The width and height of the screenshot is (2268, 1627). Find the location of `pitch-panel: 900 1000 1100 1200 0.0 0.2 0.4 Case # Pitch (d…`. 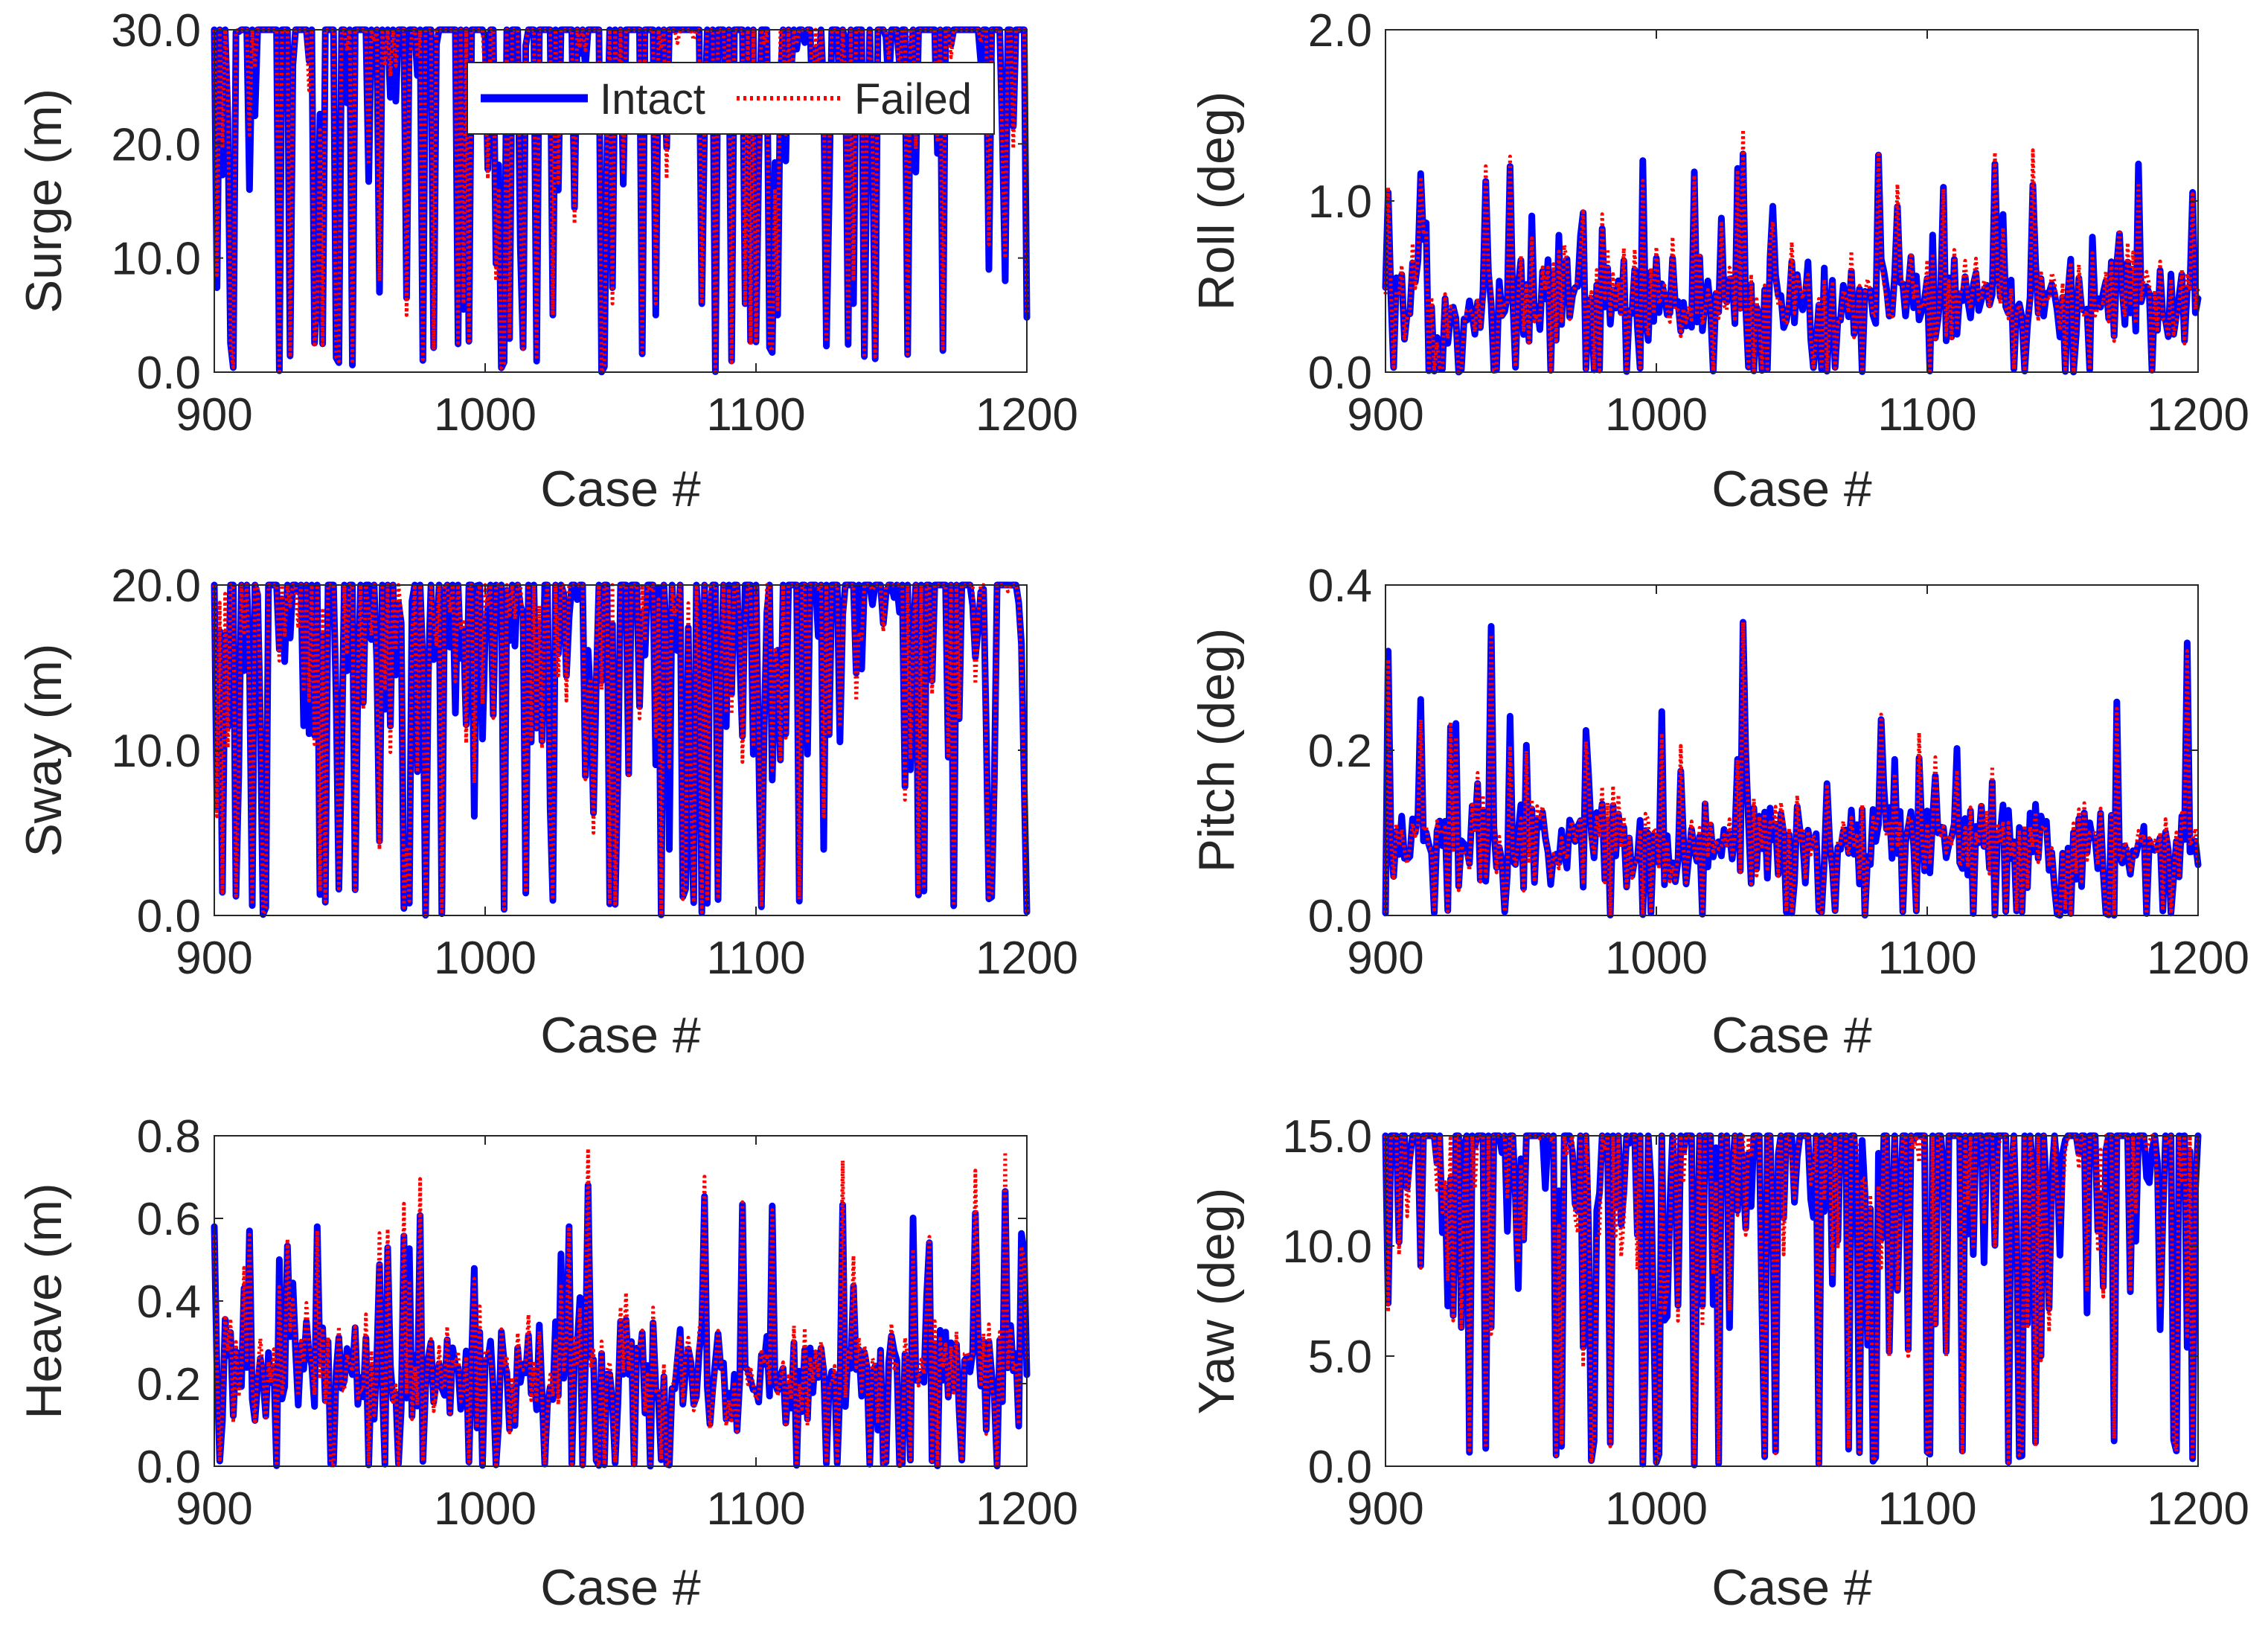

pitch-panel: 900 1000 1100 1200 0.0 0.2 0.4 Case # Pitch (d… is located at coordinates (1719, 812).